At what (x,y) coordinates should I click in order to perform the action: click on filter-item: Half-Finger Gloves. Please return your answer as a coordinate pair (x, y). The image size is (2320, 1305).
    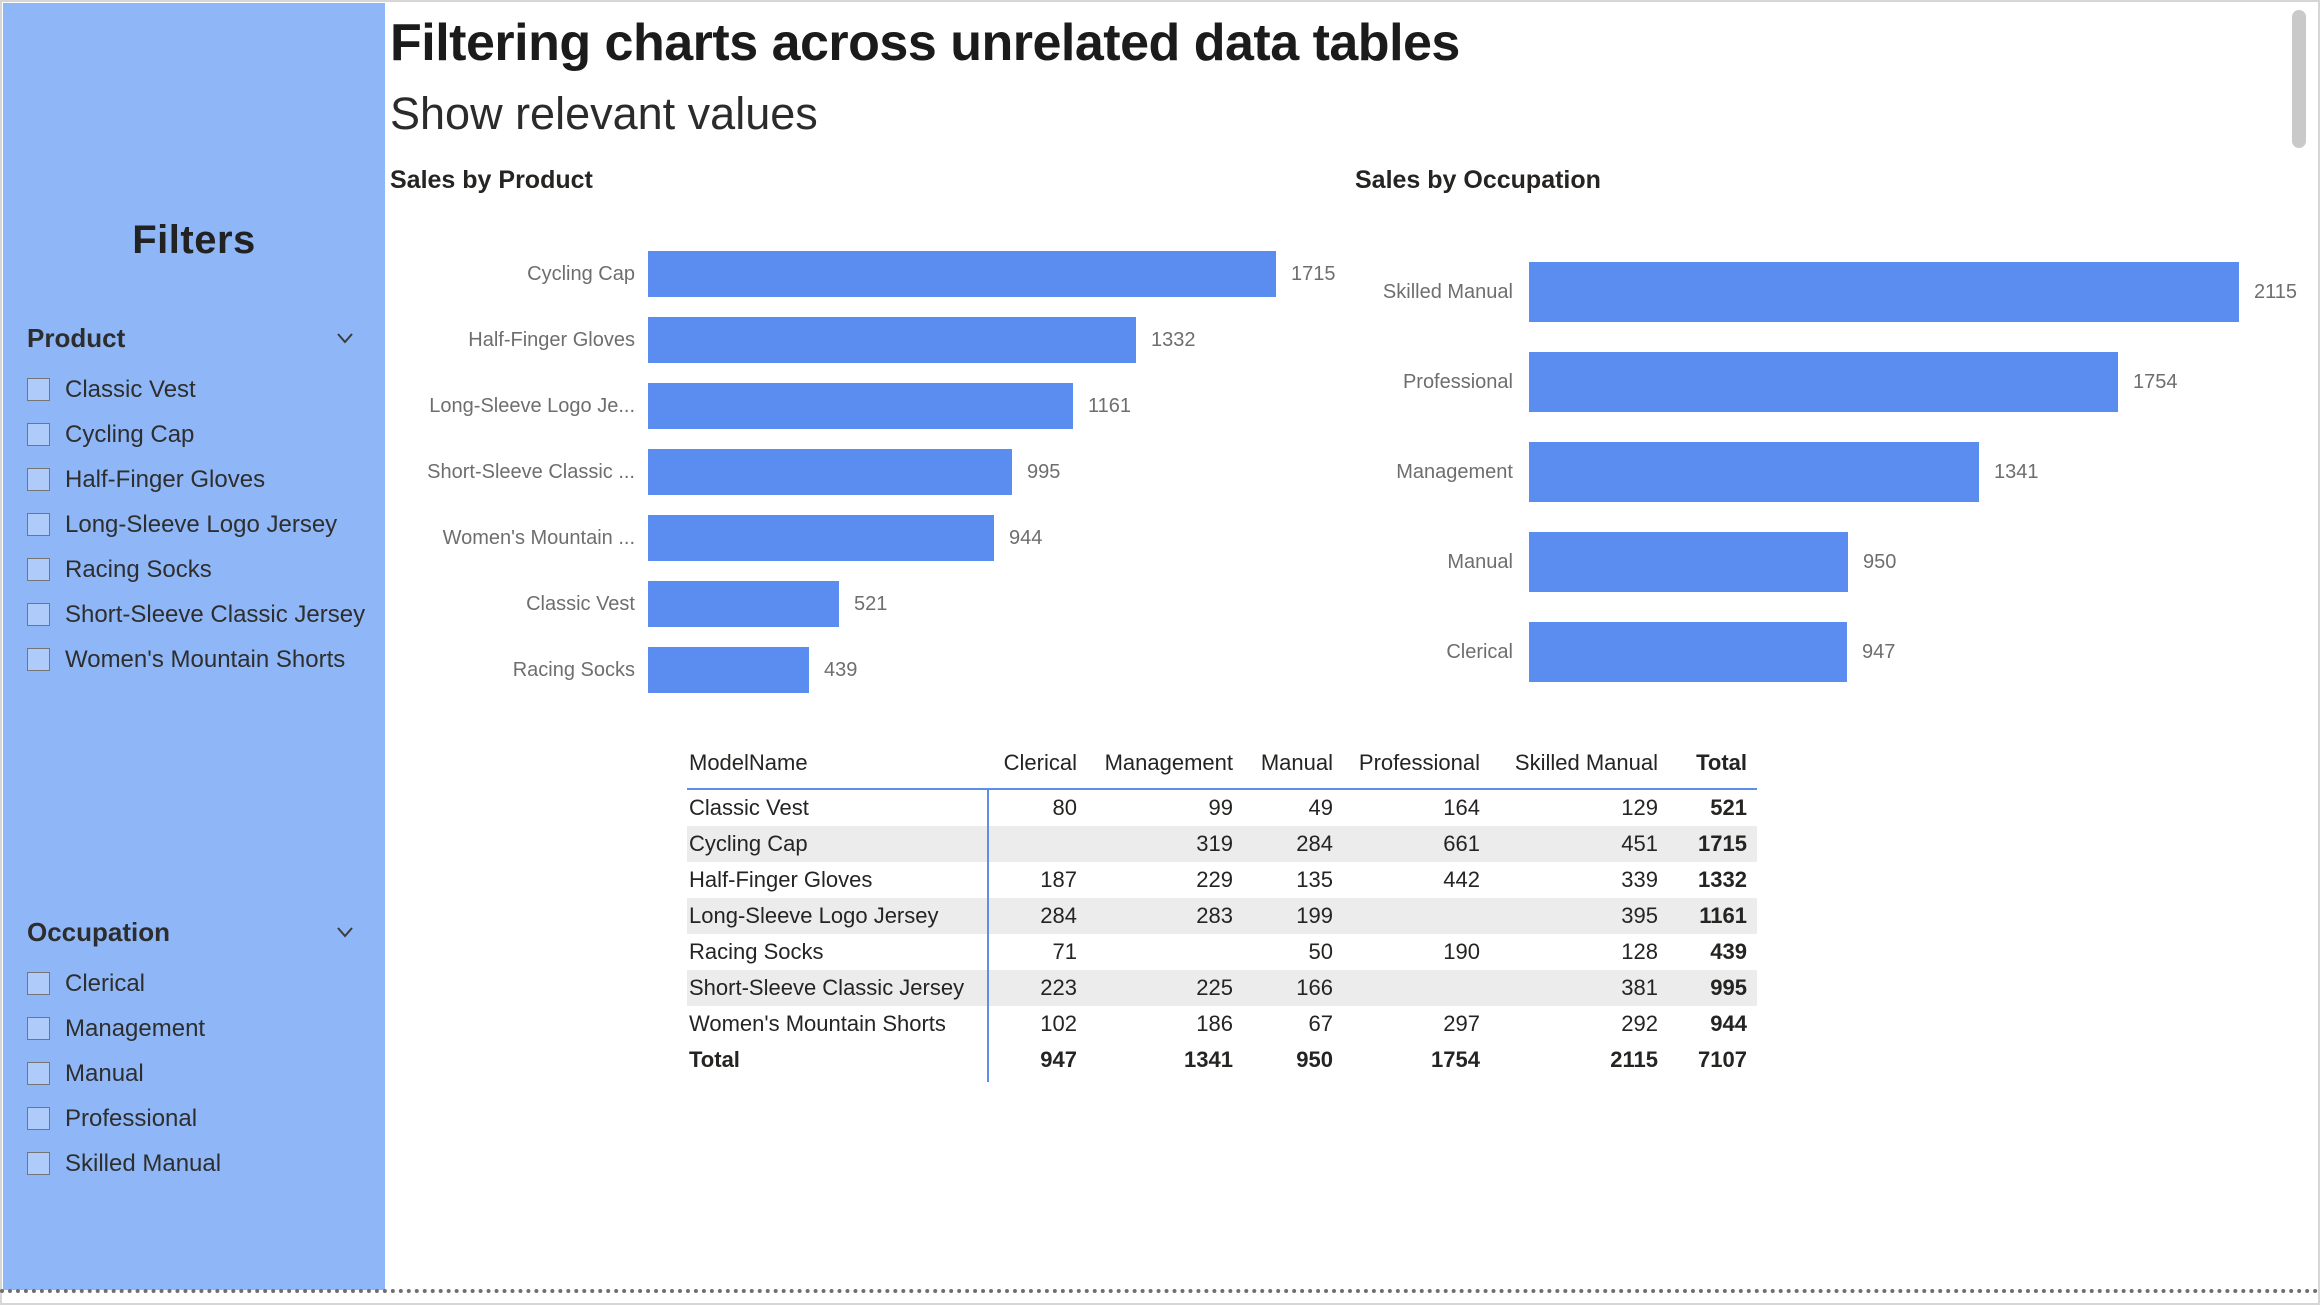
    Looking at the image, I should click on (198, 479).